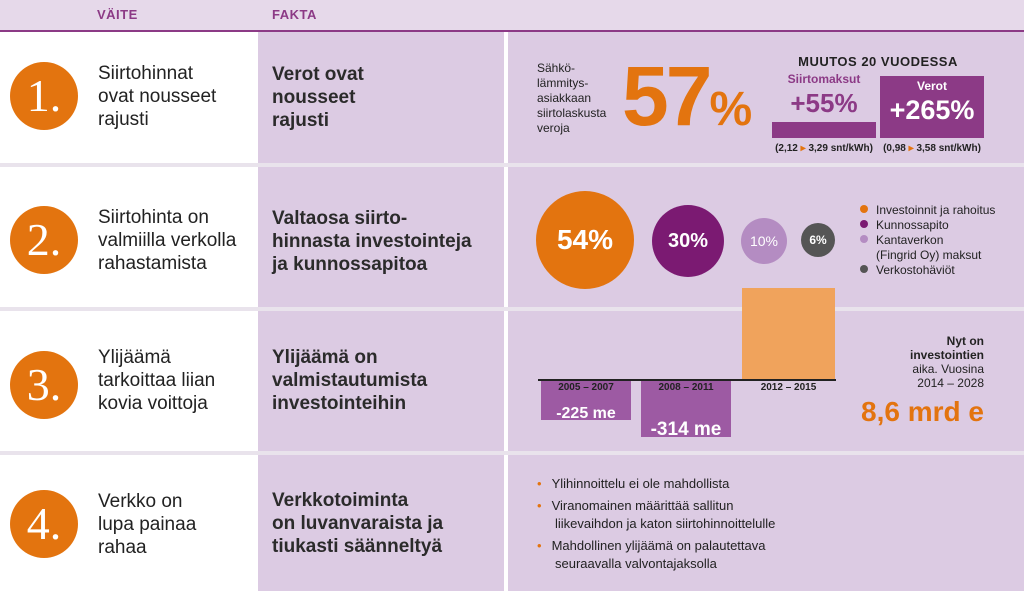 The width and height of the screenshot is (1024, 591). Describe the element at coordinates (686, 387) in the screenshot. I see `period-label: 2008 – 2011` at that location.